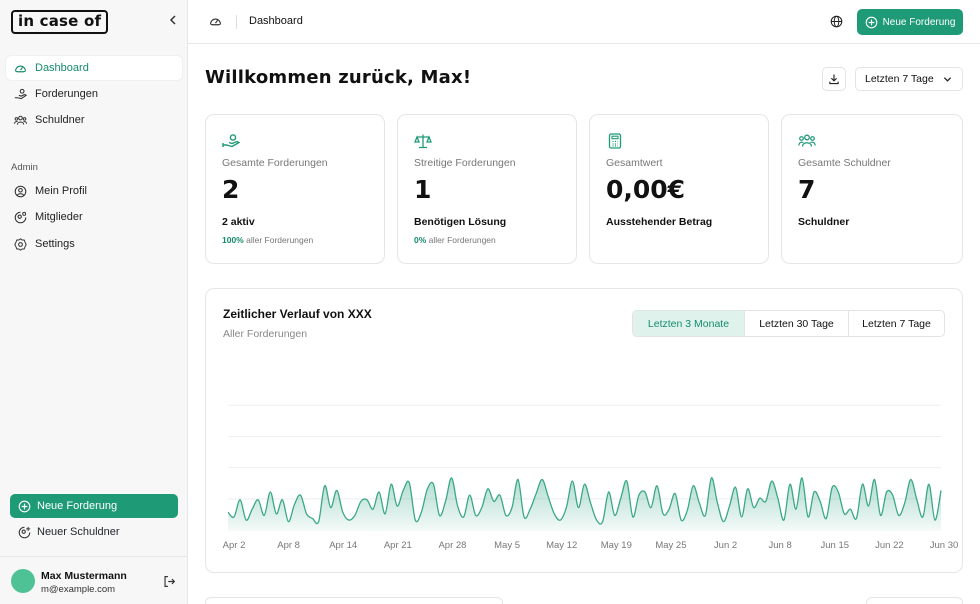 This screenshot has width=980, height=604. What do you see at coordinates (398, 545) in the screenshot?
I see `x-tick-label: Apr 21` at bounding box center [398, 545].